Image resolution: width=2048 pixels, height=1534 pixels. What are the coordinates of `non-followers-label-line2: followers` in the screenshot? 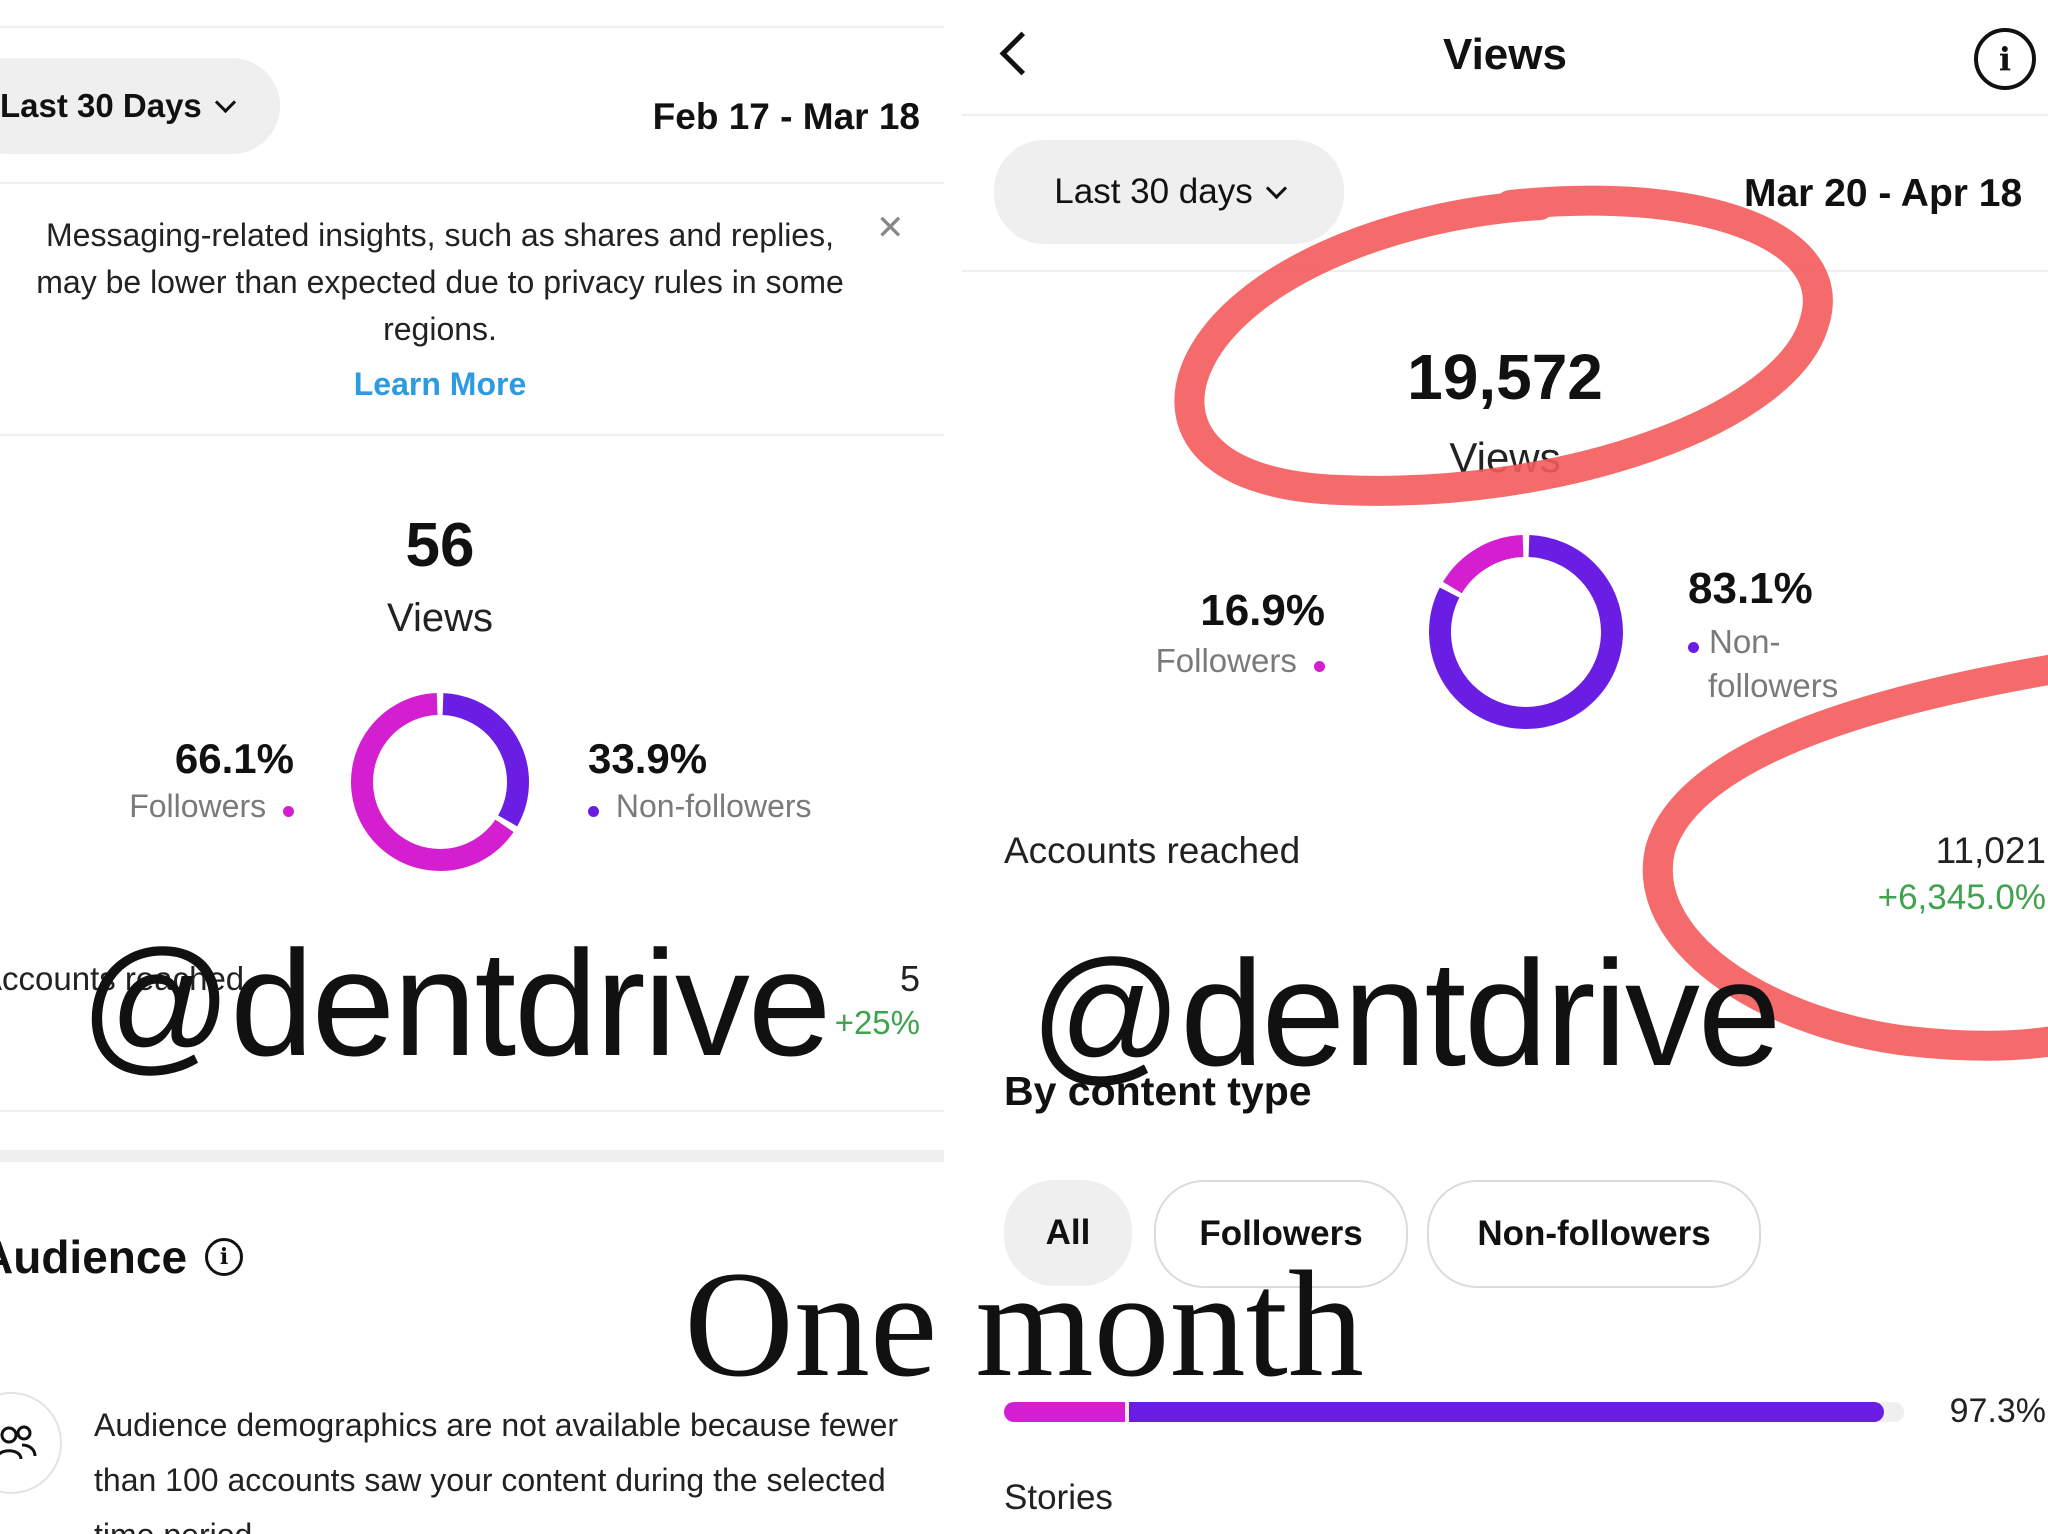 It's located at (1773, 685).